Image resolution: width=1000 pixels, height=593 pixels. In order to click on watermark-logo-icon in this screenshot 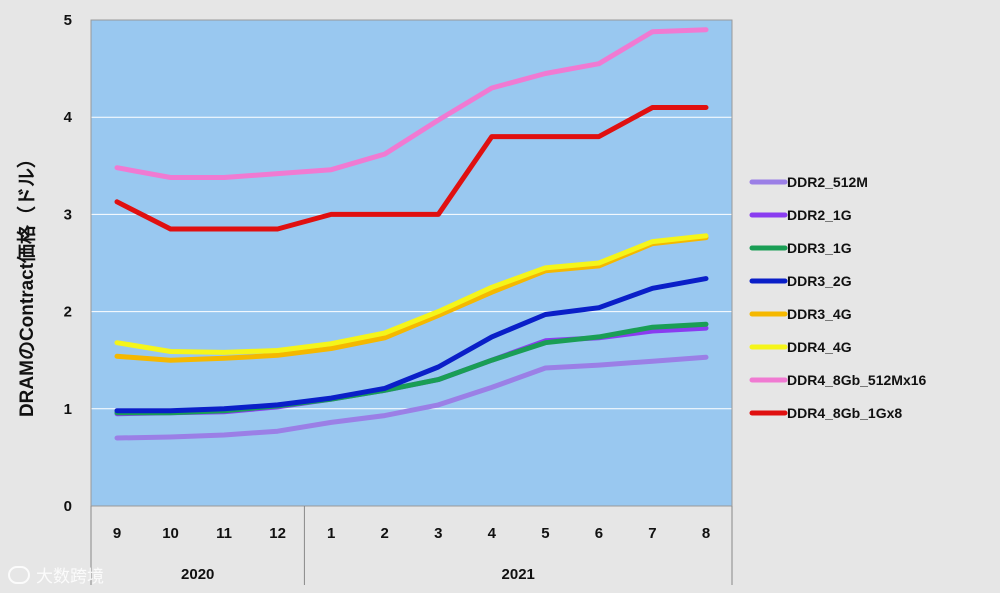, I will do `click(19, 574)`.